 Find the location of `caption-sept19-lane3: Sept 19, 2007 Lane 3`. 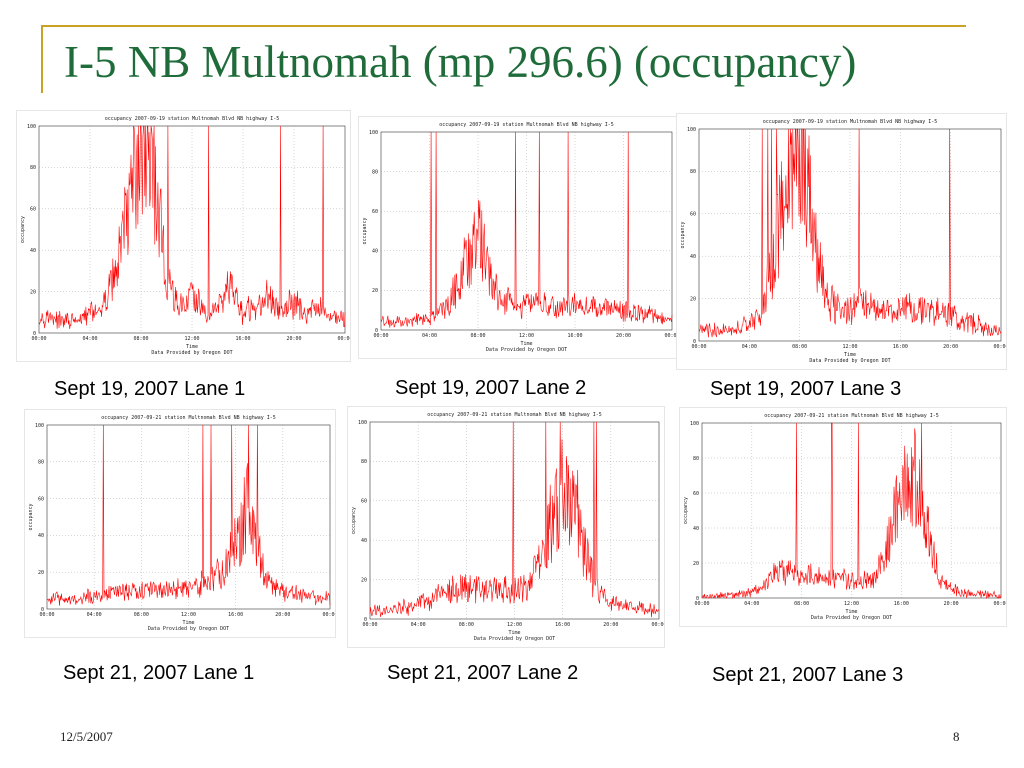

caption-sept19-lane3: Sept 19, 2007 Lane 3 is located at coordinates (806, 389).